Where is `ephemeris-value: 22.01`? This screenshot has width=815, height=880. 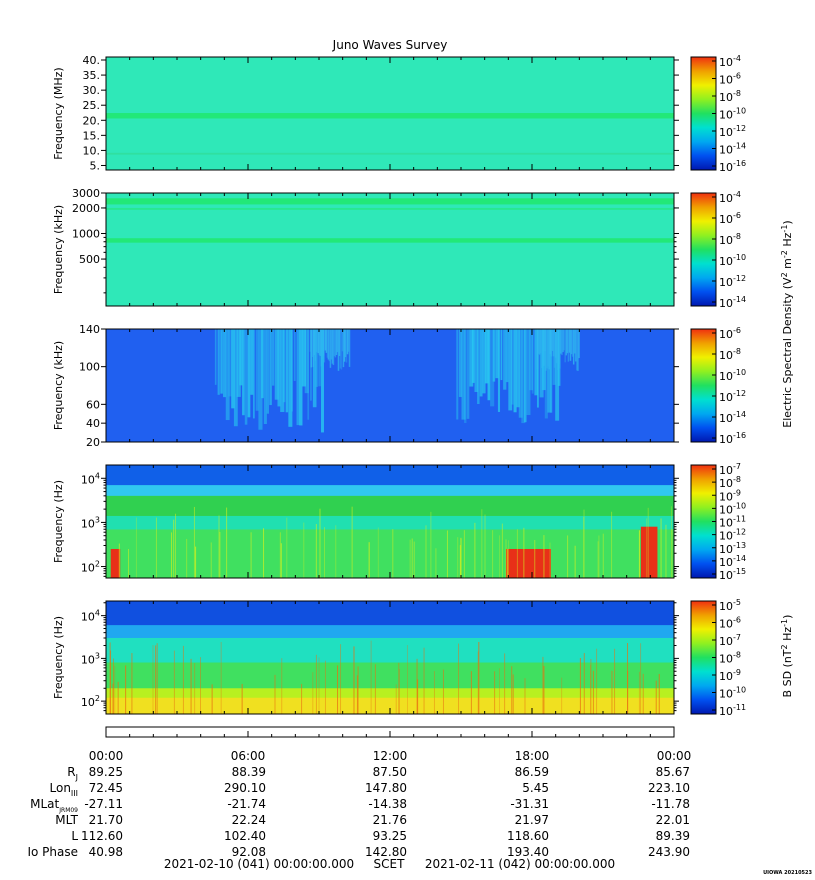 ephemeris-value: 22.01 is located at coordinates (673, 820).